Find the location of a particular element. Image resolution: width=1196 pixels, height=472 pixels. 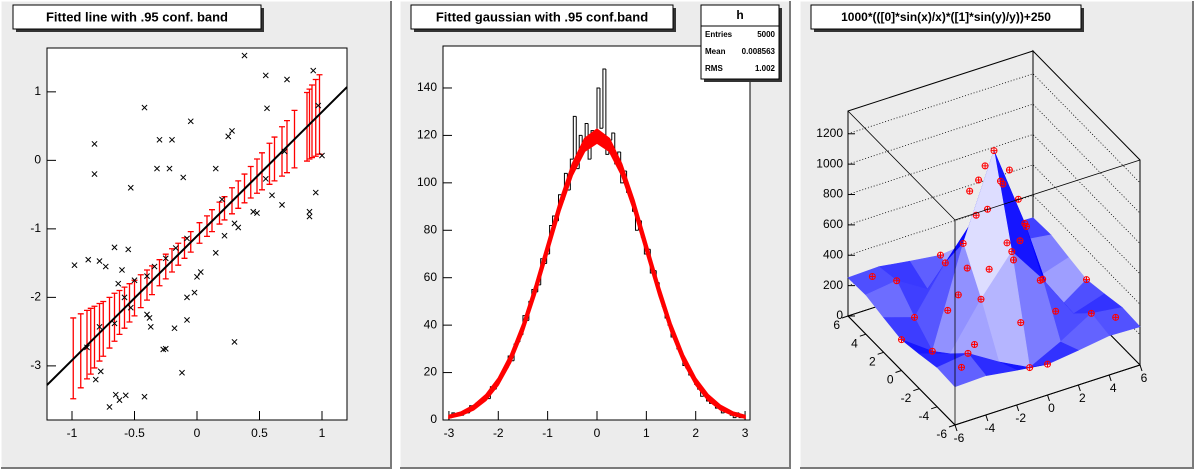

y-tick-label: -4 is located at coordinates (923, 416).